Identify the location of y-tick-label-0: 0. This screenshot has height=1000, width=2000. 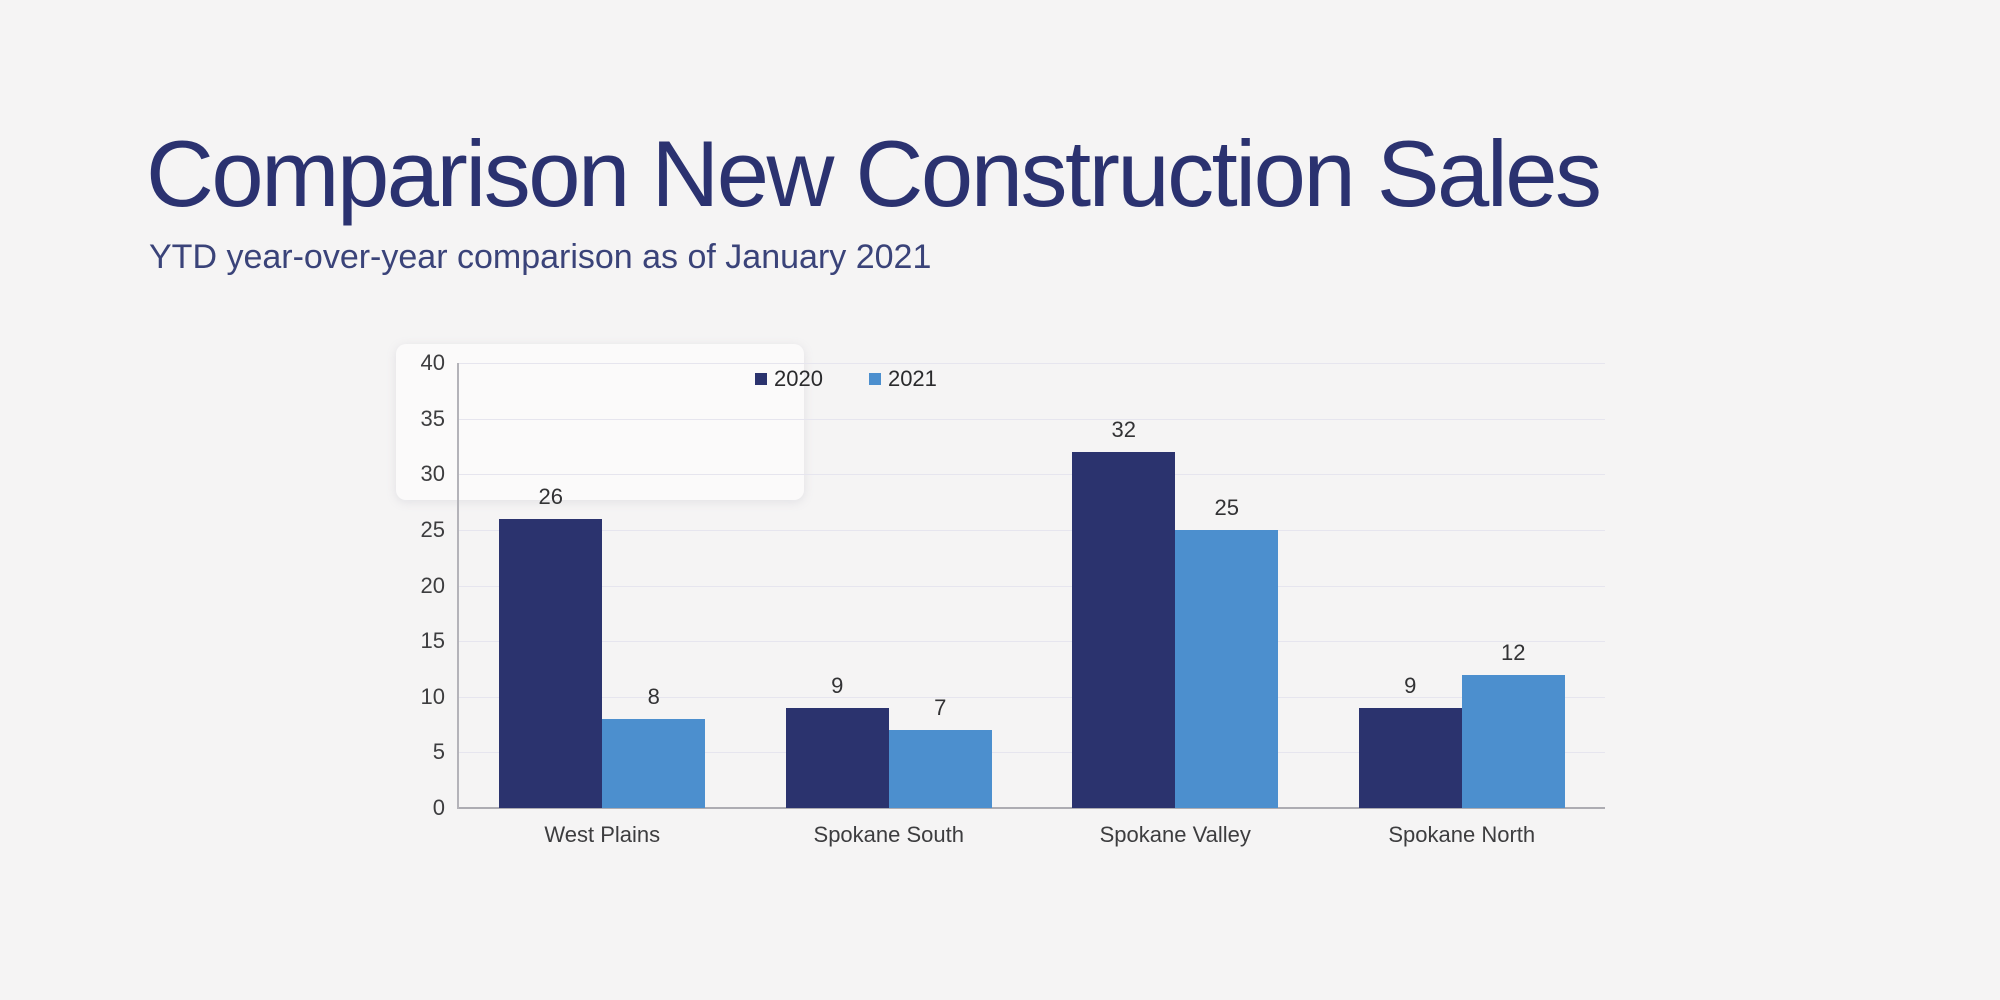
(438, 807).